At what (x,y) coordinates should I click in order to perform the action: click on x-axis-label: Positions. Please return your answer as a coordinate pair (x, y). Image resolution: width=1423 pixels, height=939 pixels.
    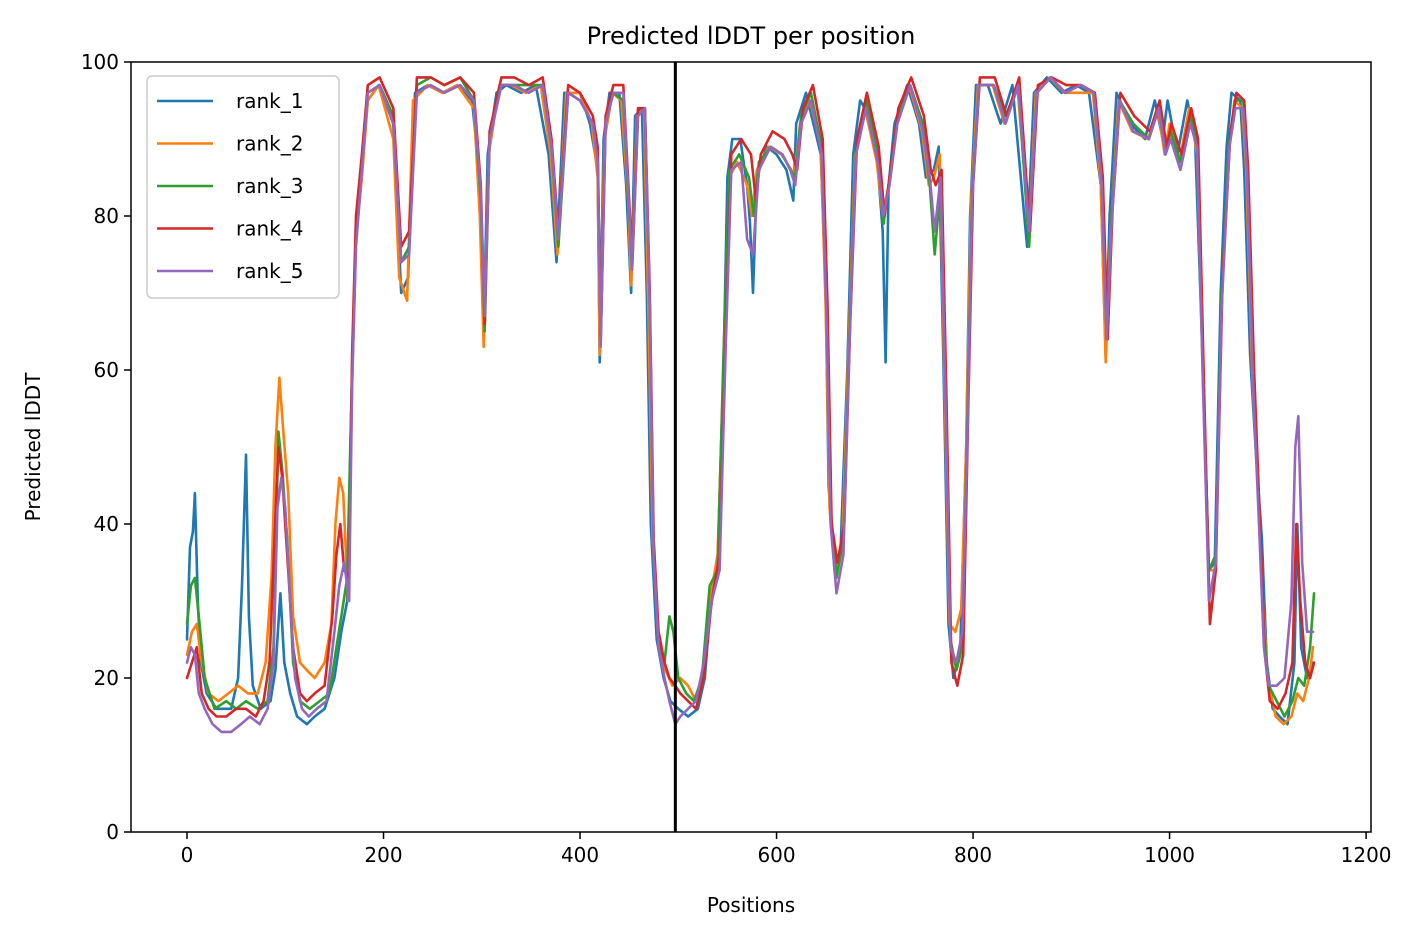
    Looking at the image, I should click on (751, 905).